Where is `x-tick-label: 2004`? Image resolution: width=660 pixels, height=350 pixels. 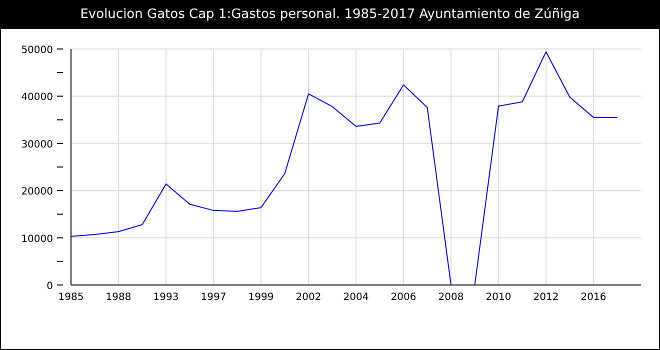
x-tick-label: 2004 is located at coordinates (356, 298).